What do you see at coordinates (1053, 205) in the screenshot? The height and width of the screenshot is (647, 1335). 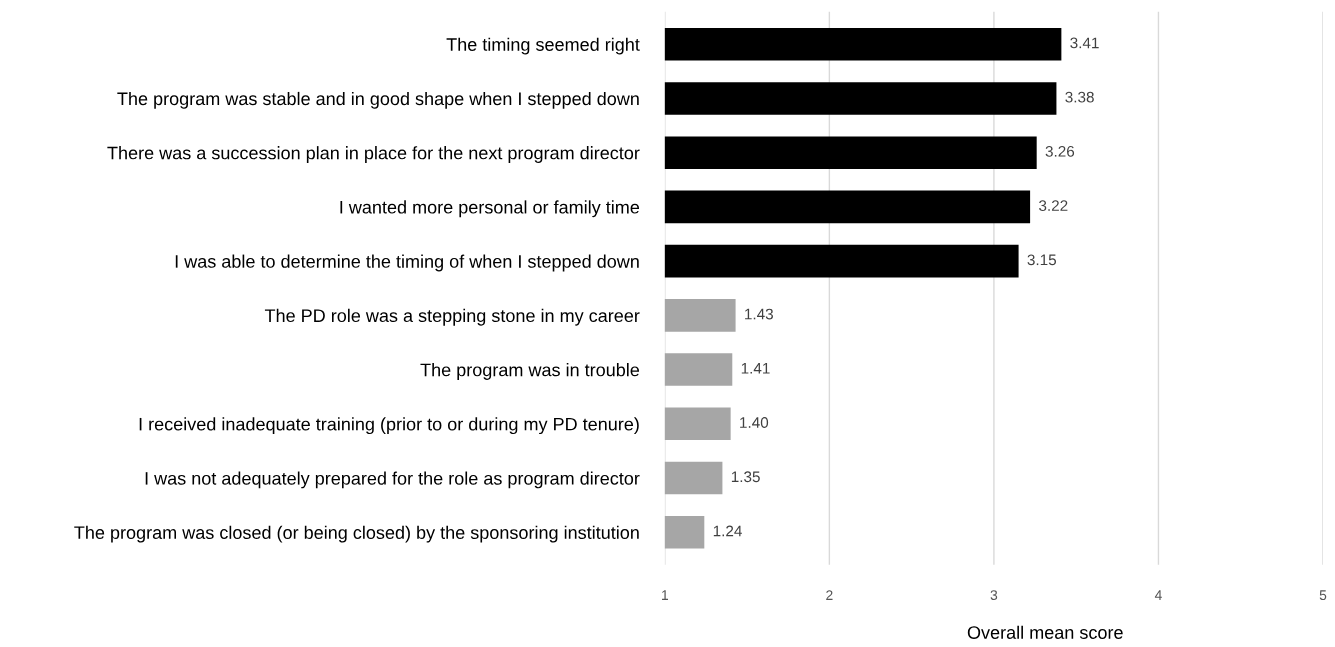 I see `data-label: 3.22` at bounding box center [1053, 205].